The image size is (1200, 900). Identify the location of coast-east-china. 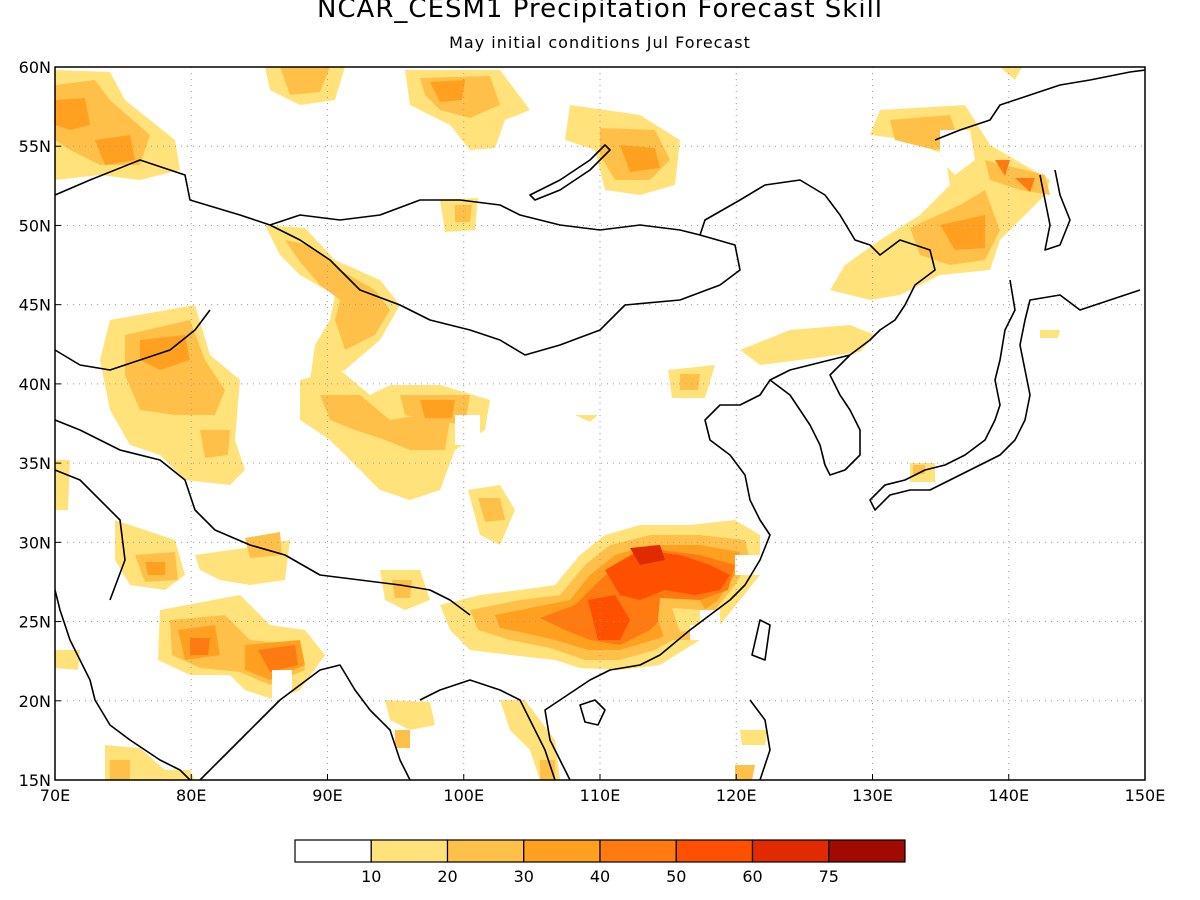
(697, 567).